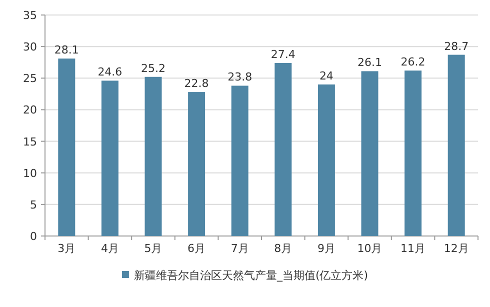 This screenshot has height=307, width=490. Describe the element at coordinates (30, 141) in the screenshot. I see `y-tick-label: 15` at that location.